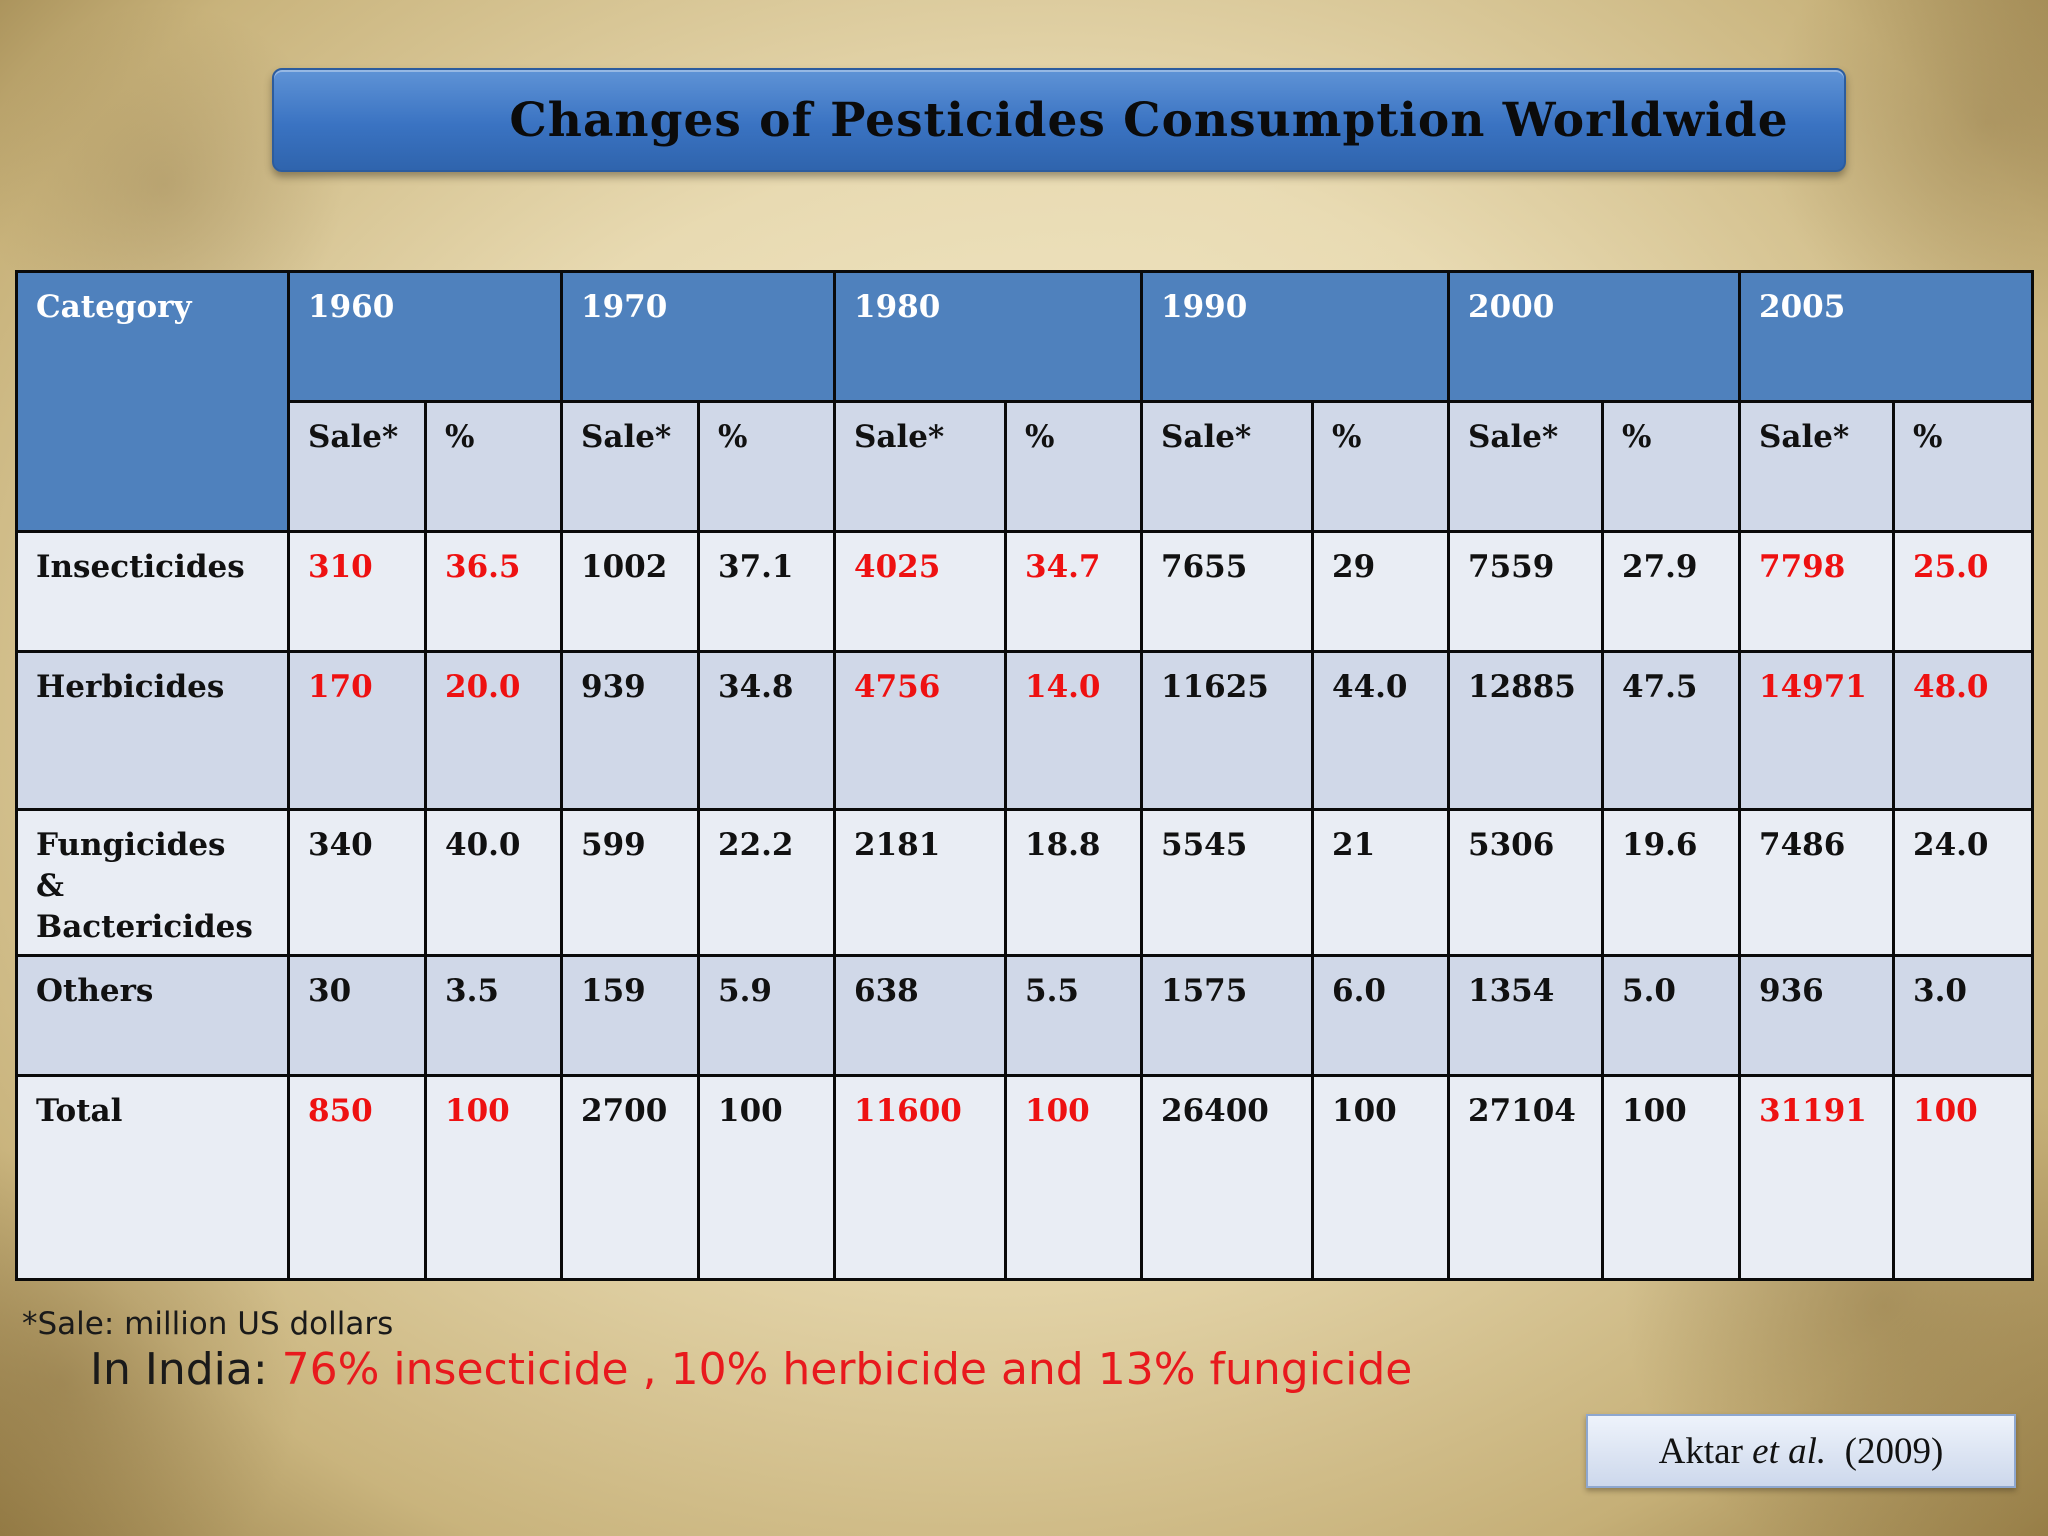 This screenshot has width=2048, height=1536. Describe the element at coordinates (152, 882) in the screenshot. I see `category-cell: Fungicides & Bactericides` at that location.